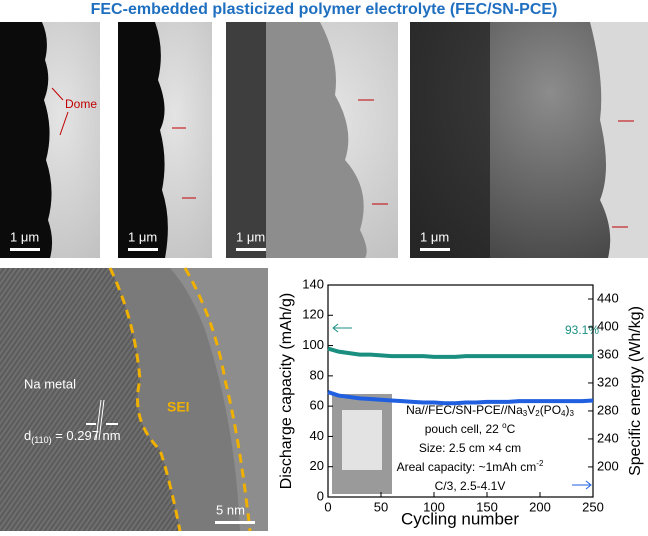 Image resolution: width=648 pixels, height=536 pixels. Describe the element at coordinates (327, 506) in the screenshot. I see `x-tick-label: 0` at that location.